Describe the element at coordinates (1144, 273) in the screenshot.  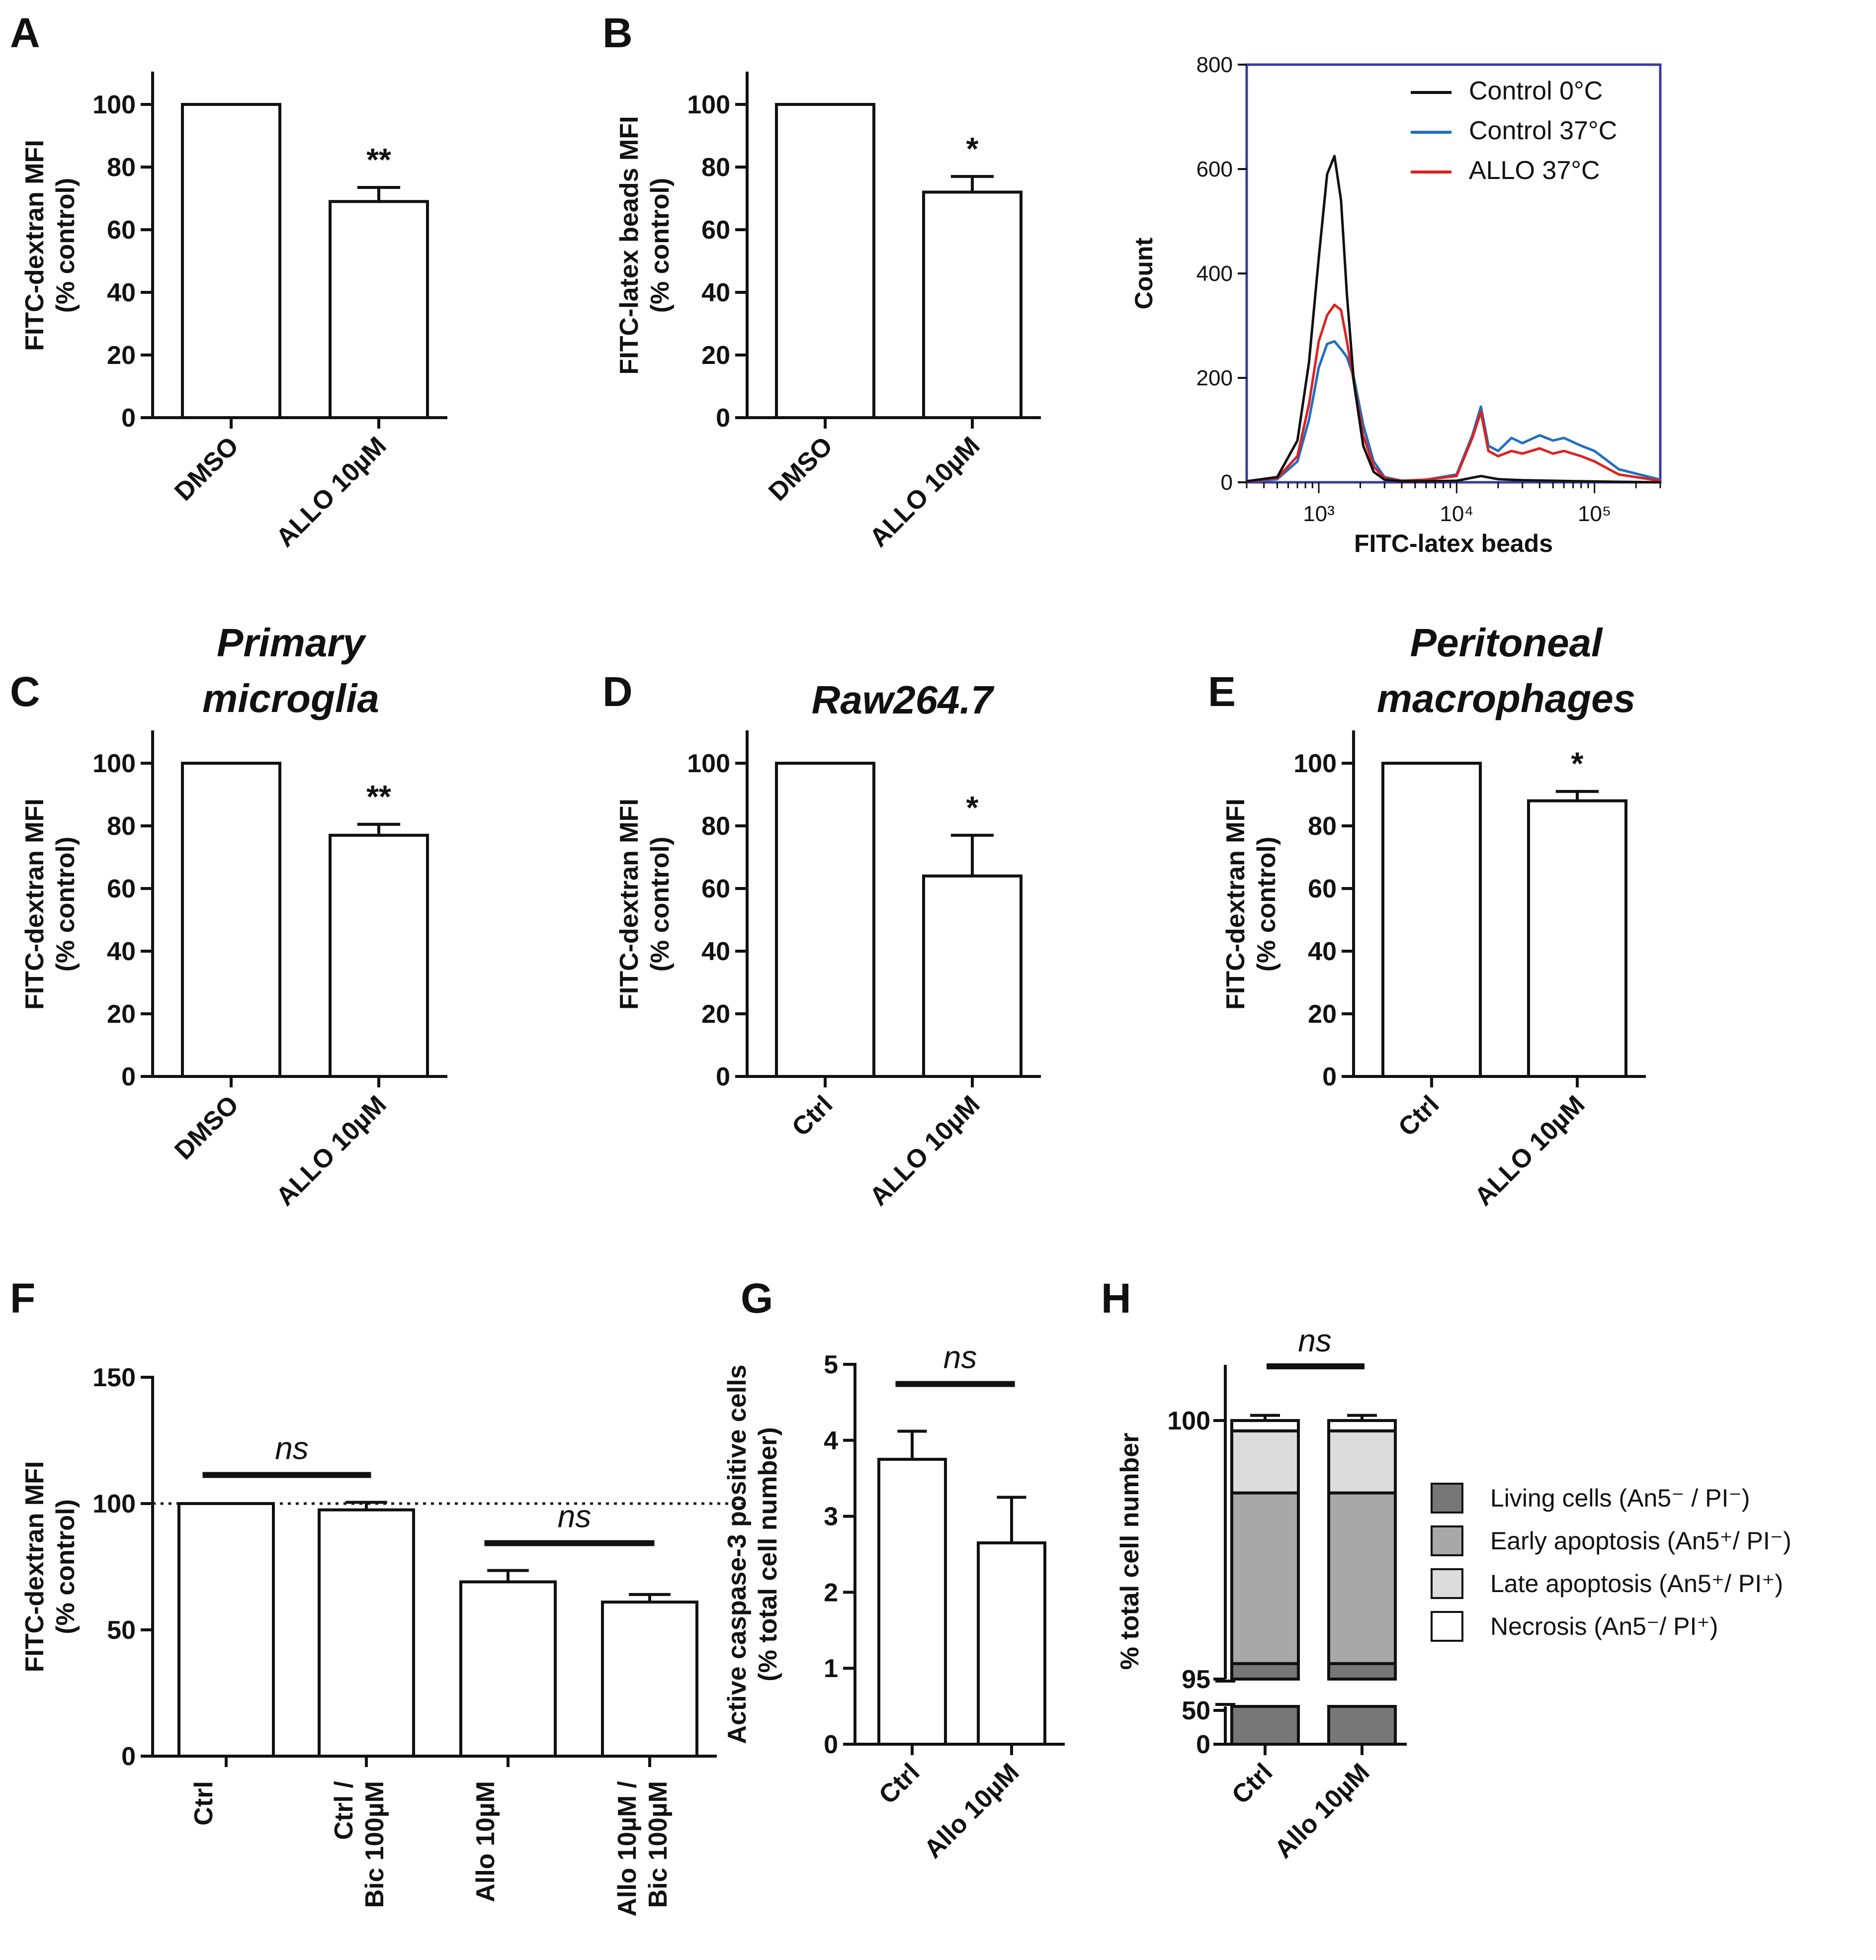
I see `y-axis-label: Count` at that location.